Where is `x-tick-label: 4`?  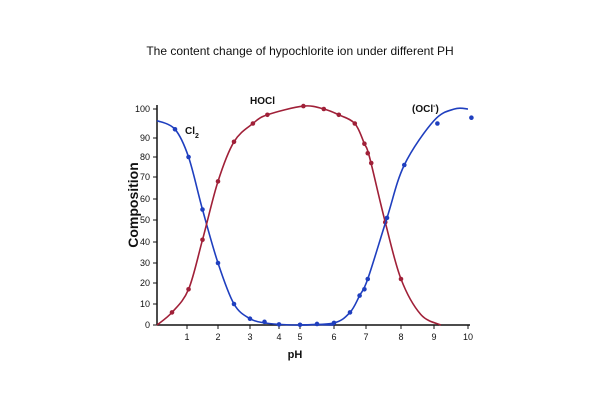 x-tick-label: 4 is located at coordinates (278, 337).